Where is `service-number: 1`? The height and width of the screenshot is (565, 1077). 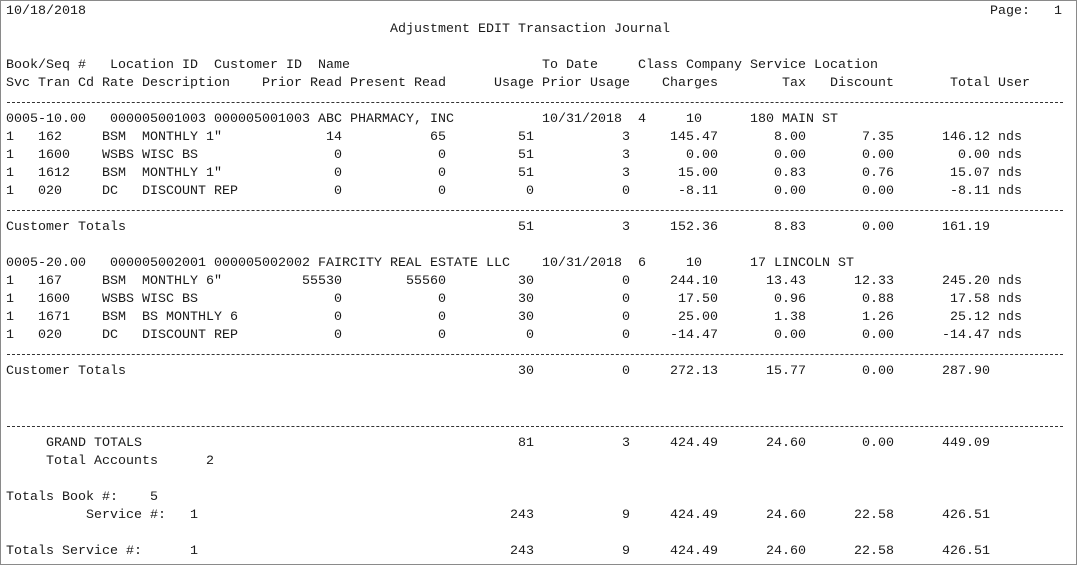
service-number: 1 is located at coordinates (194, 515).